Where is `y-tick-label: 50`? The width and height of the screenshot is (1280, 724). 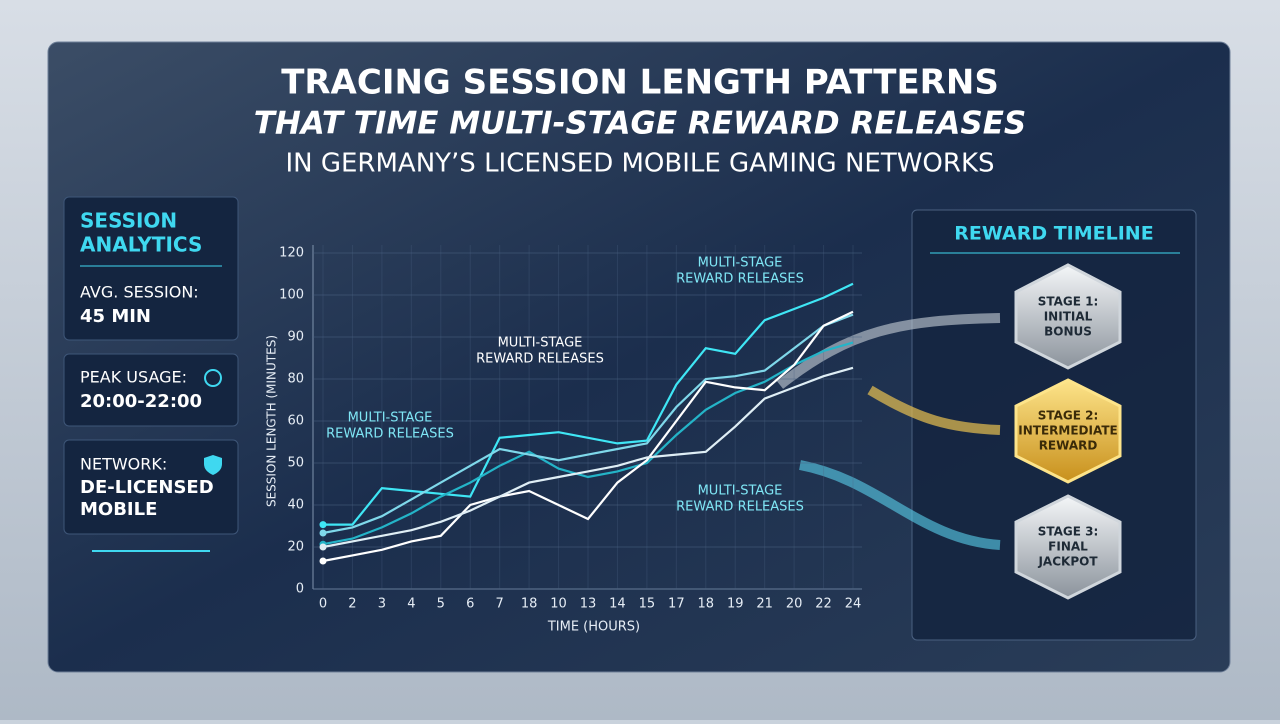 y-tick-label: 50 is located at coordinates (295, 463).